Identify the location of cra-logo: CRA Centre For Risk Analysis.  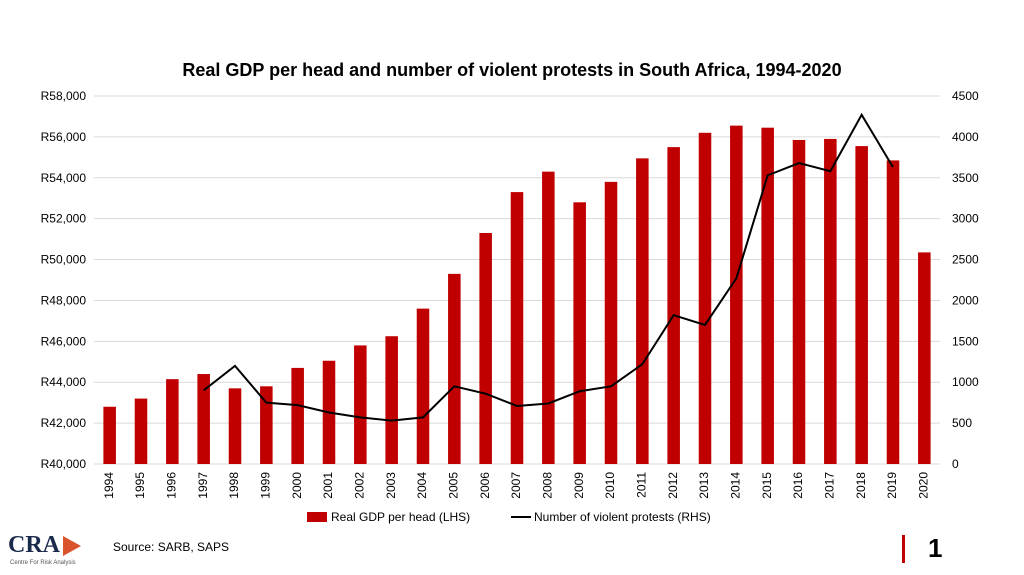
(53, 552).